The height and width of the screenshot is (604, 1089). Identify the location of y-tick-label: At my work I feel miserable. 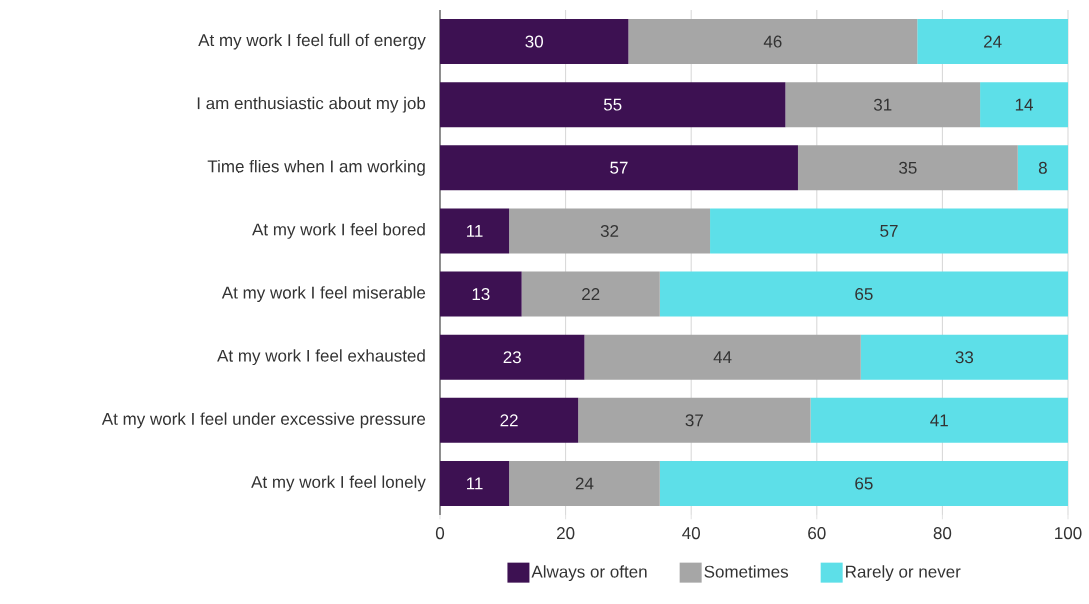
(323, 294).